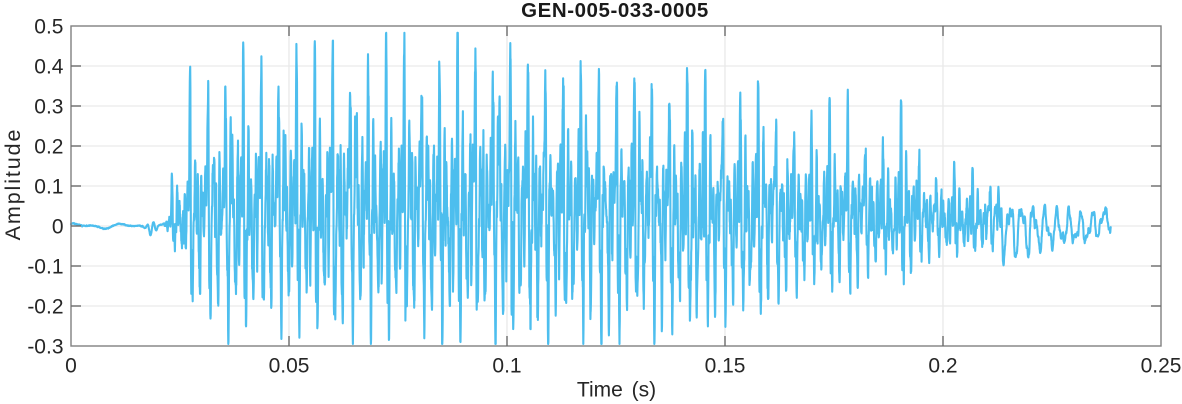 This screenshot has width=1182, height=404. What do you see at coordinates (616, 389) in the screenshot?
I see `svg-text: Time (s)` at bounding box center [616, 389].